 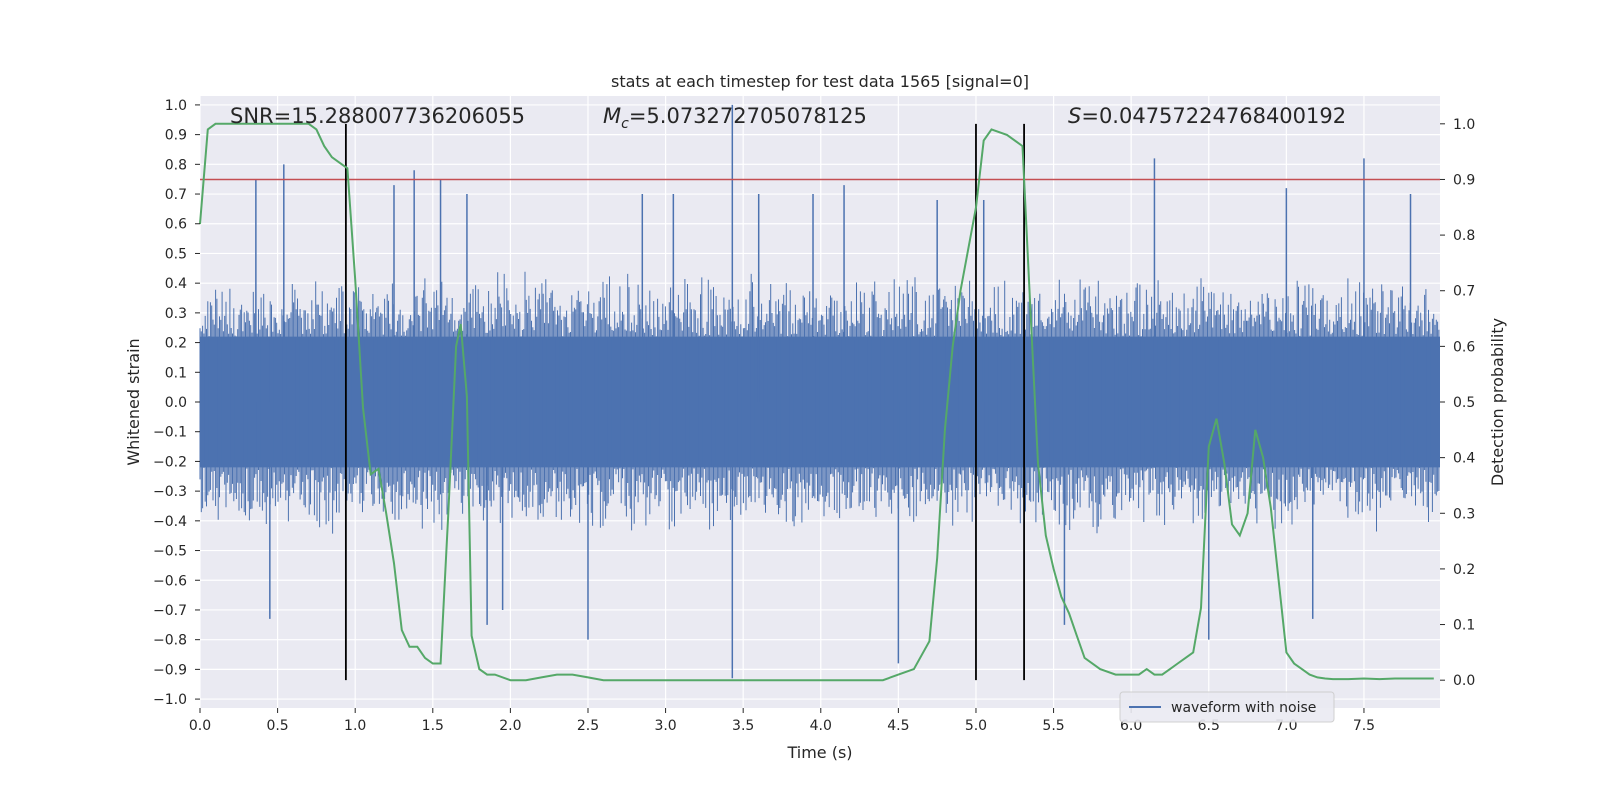 What do you see at coordinates (1053, 726) in the screenshot?
I see `x-tick-label: 5.5` at bounding box center [1053, 726].